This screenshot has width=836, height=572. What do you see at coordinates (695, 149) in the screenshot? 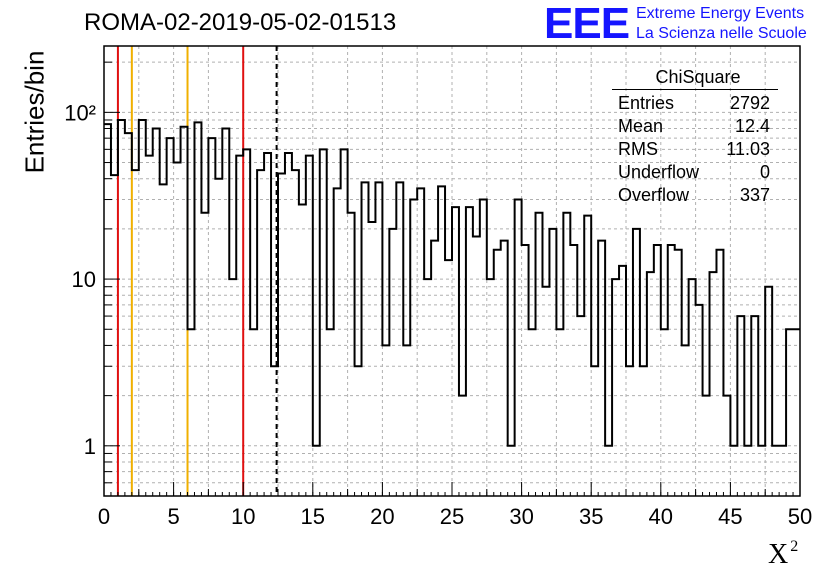
I see `stats-row-rms: RMS 11.03` at bounding box center [695, 149].